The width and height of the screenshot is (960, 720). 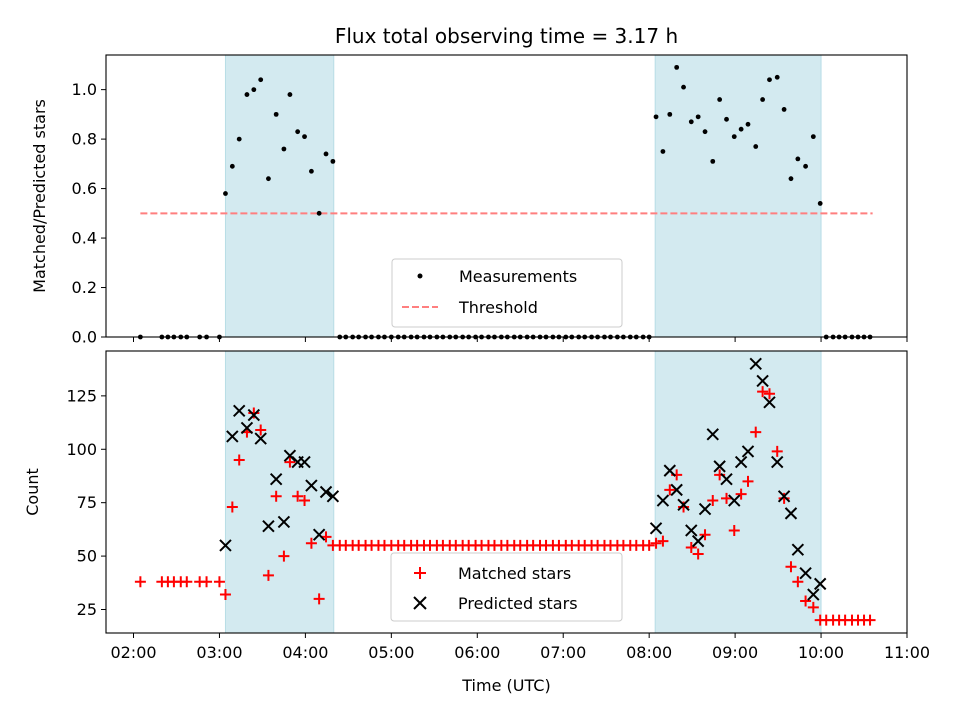 What do you see at coordinates (219, 652) in the screenshot?
I see `x-tick-label: 03:00` at bounding box center [219, 652].